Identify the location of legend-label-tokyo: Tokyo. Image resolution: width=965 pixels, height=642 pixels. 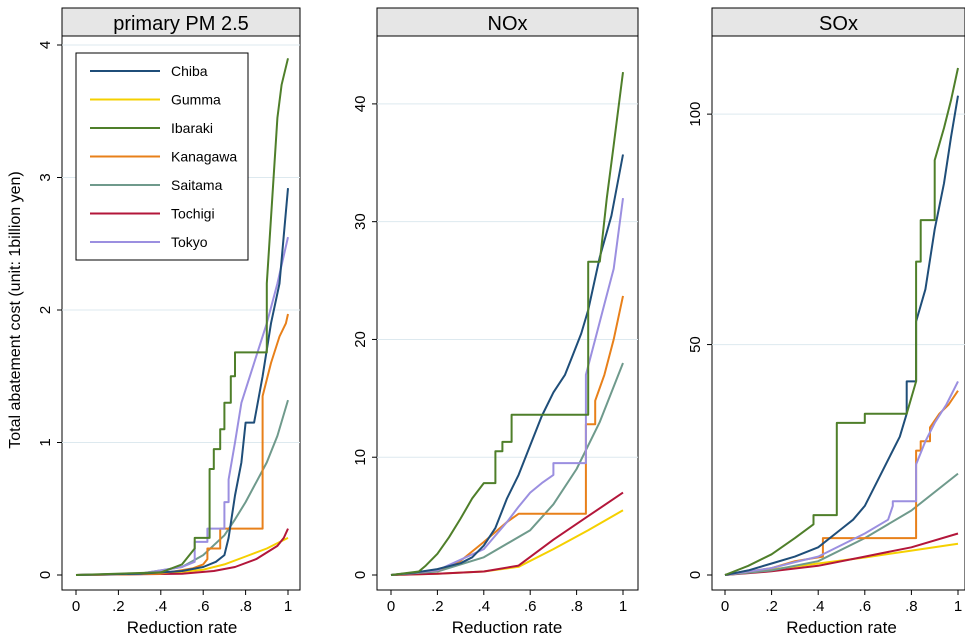
(189, 242).